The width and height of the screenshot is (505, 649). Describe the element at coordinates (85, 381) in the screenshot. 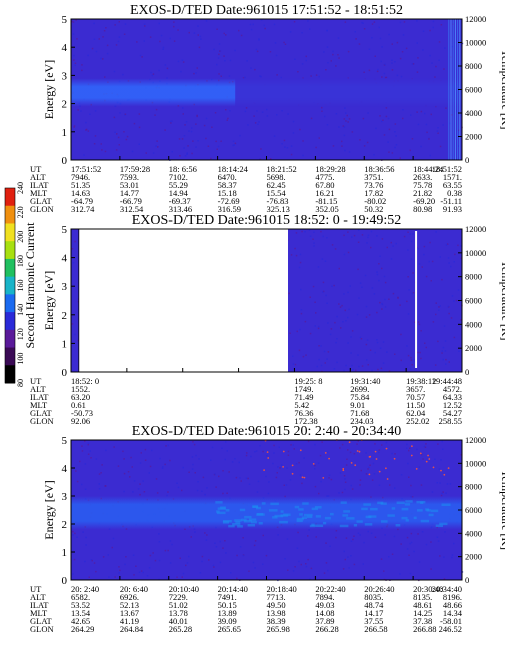

I see `table-cell: 18:52: 0` at that location.